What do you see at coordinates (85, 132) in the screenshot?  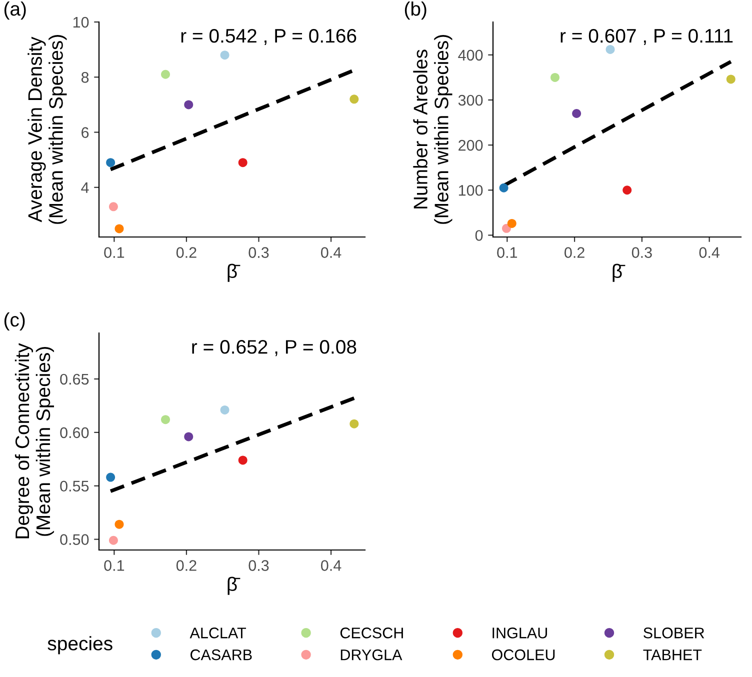 I see `y-tick-label: 6` at bounding box center [85, 132].